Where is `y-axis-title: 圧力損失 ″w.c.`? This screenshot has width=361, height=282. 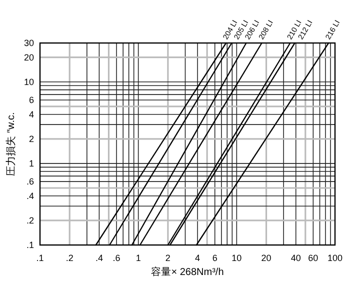
y-axis-title: 圧力損失 ″w.c. is located at coordinates (11, 144).